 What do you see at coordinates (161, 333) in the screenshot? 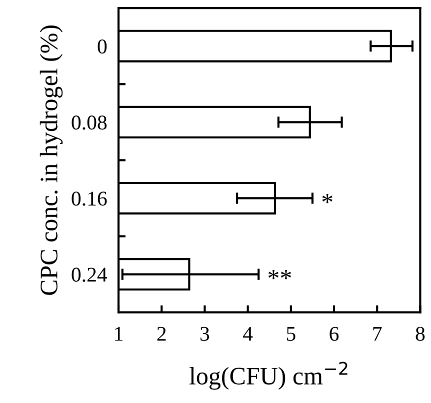
I see `x-tick-label: 2` at bounding box center [161, 333].